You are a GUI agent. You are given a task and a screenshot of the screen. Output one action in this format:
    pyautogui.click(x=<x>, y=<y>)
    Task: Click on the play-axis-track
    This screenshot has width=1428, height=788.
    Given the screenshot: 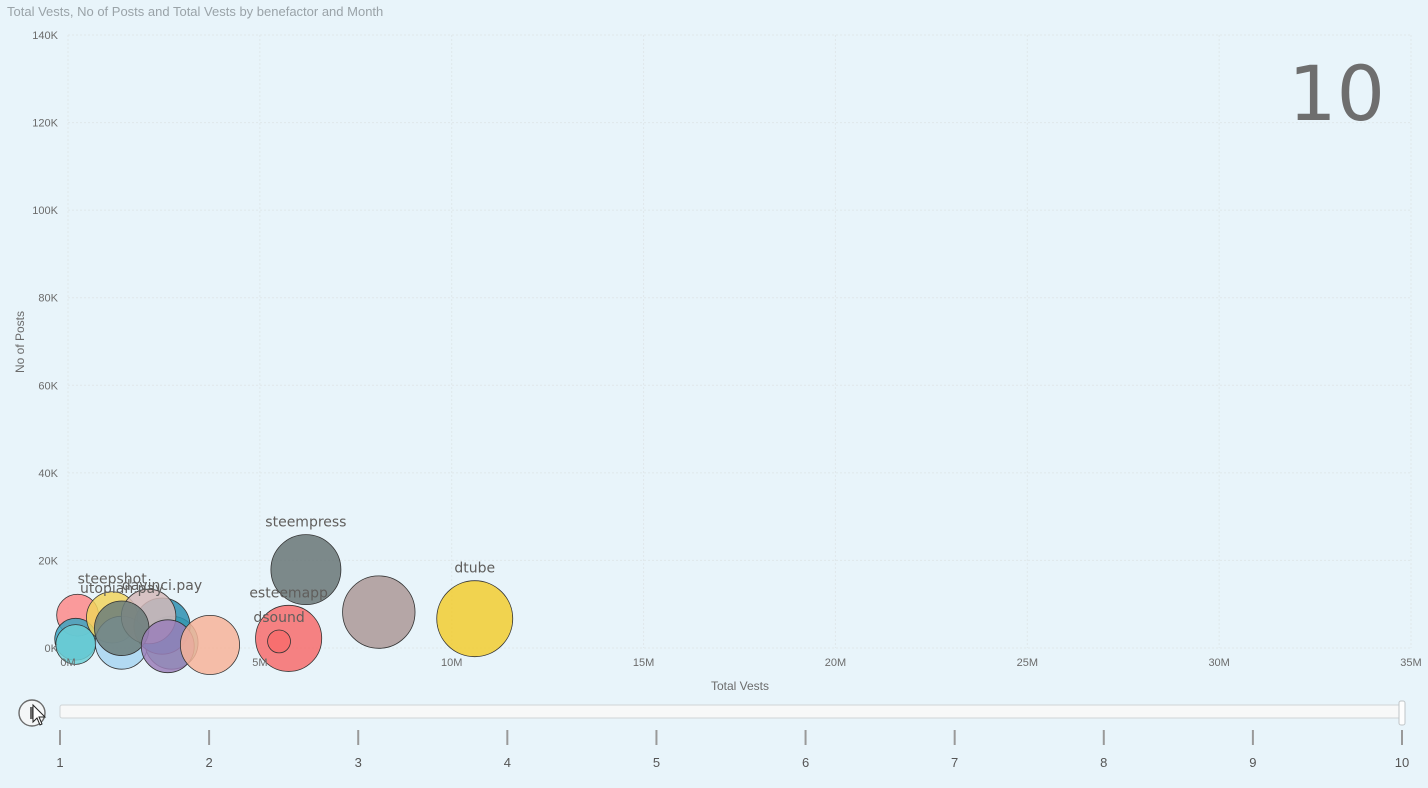 What is the action you would take?
    pyautogui.click(x=731, y=711)
    